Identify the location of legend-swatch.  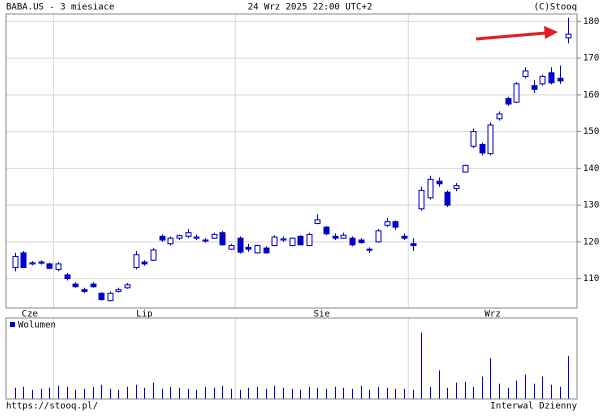
(12, 324).